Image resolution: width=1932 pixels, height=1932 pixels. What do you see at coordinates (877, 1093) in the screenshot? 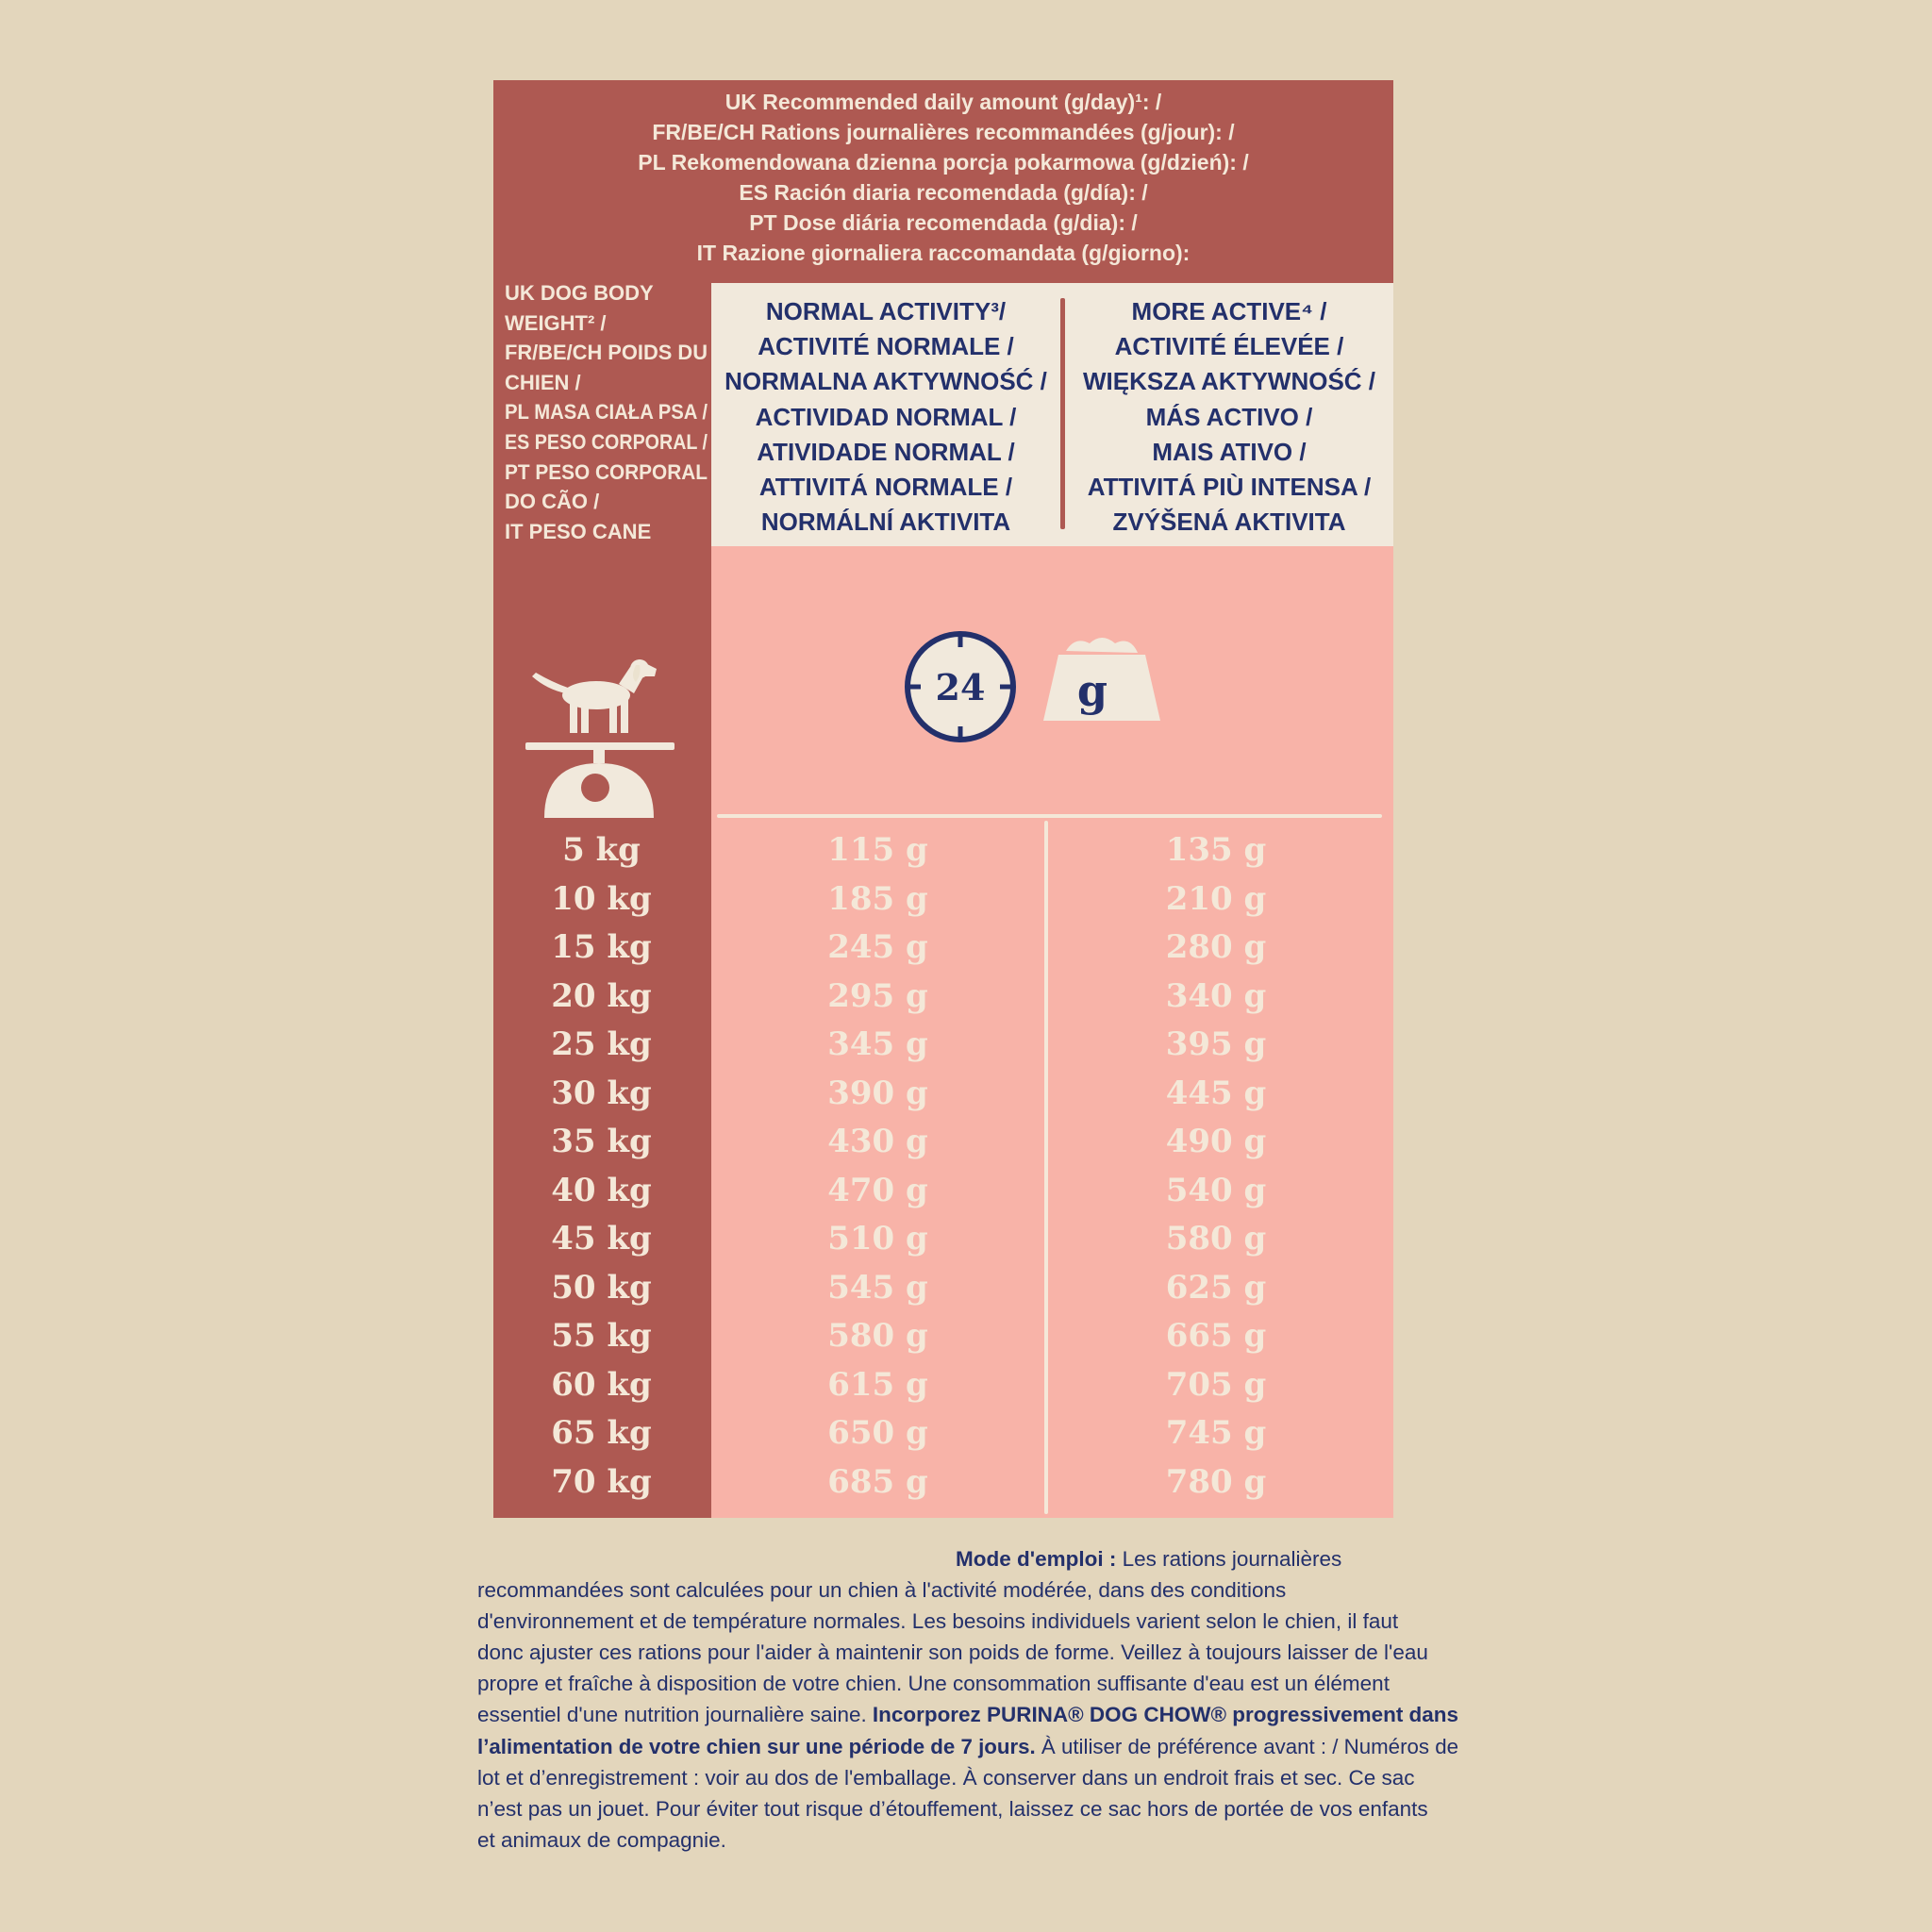
I see `normal-amount-cell: 390 g` at bounding box center [877, 1093].